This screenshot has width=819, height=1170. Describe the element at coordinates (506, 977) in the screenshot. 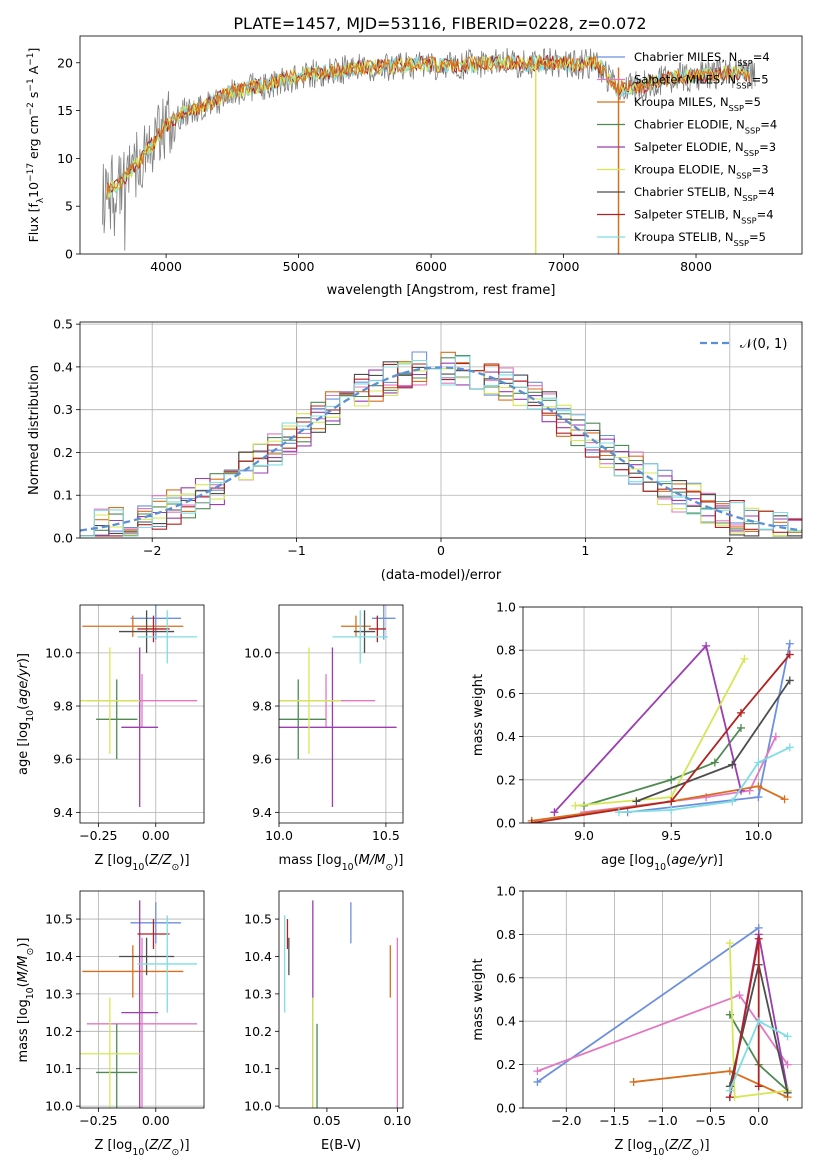

I see `y-tick-label: 0.6` at that location.